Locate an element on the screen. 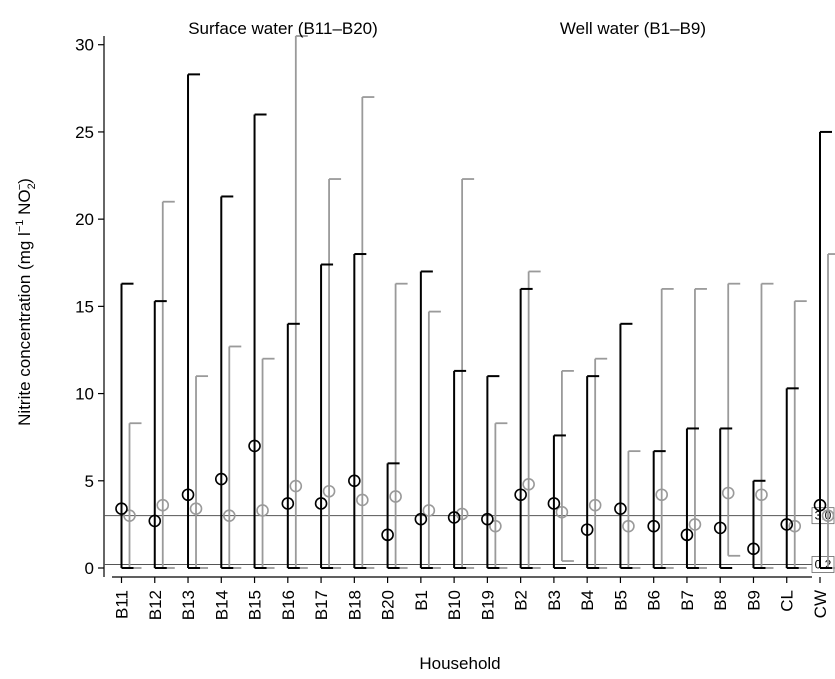 This screenshot has width=835, height=679. x-tick-label: CW is located at coordinates (820, 604).